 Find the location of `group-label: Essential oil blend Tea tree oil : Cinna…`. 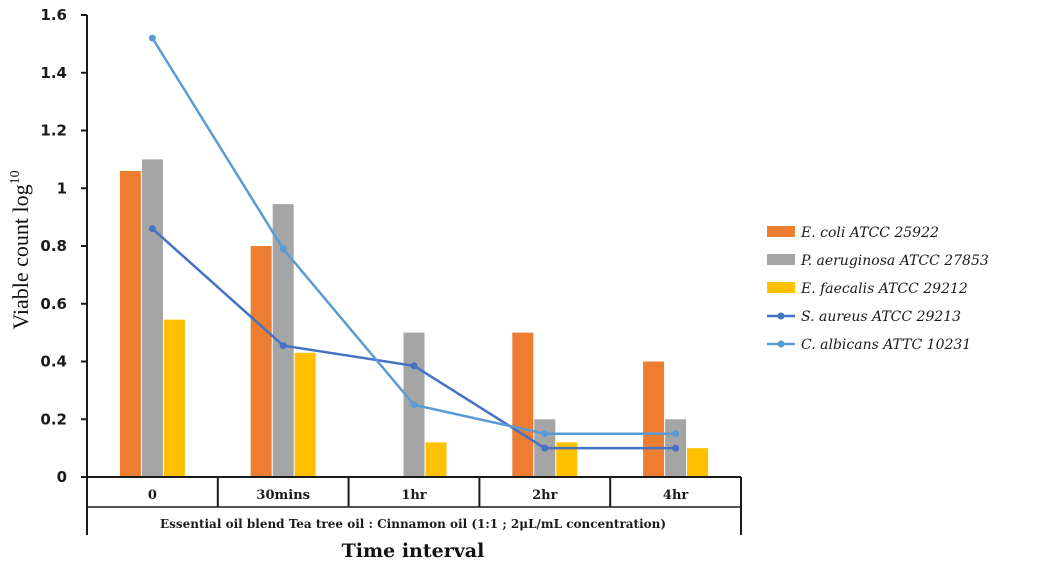

group-label: Essential oil blend Tea tree oil : Cinna… is located at coordinates (413, 524).